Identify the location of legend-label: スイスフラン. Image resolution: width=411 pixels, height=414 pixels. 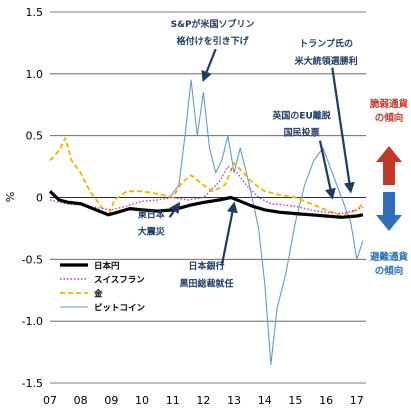
(119, 281).